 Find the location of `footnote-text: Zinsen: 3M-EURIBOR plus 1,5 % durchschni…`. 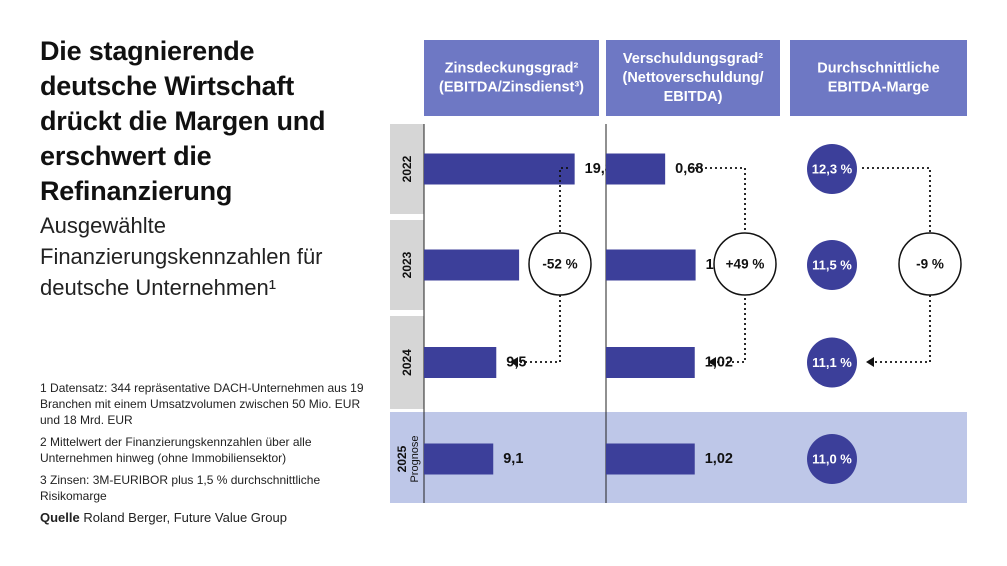

footnote-text: Zinsen: 3M-EURIBOR plus 1,5 % durchschni… is located at coordinates (180, 488).